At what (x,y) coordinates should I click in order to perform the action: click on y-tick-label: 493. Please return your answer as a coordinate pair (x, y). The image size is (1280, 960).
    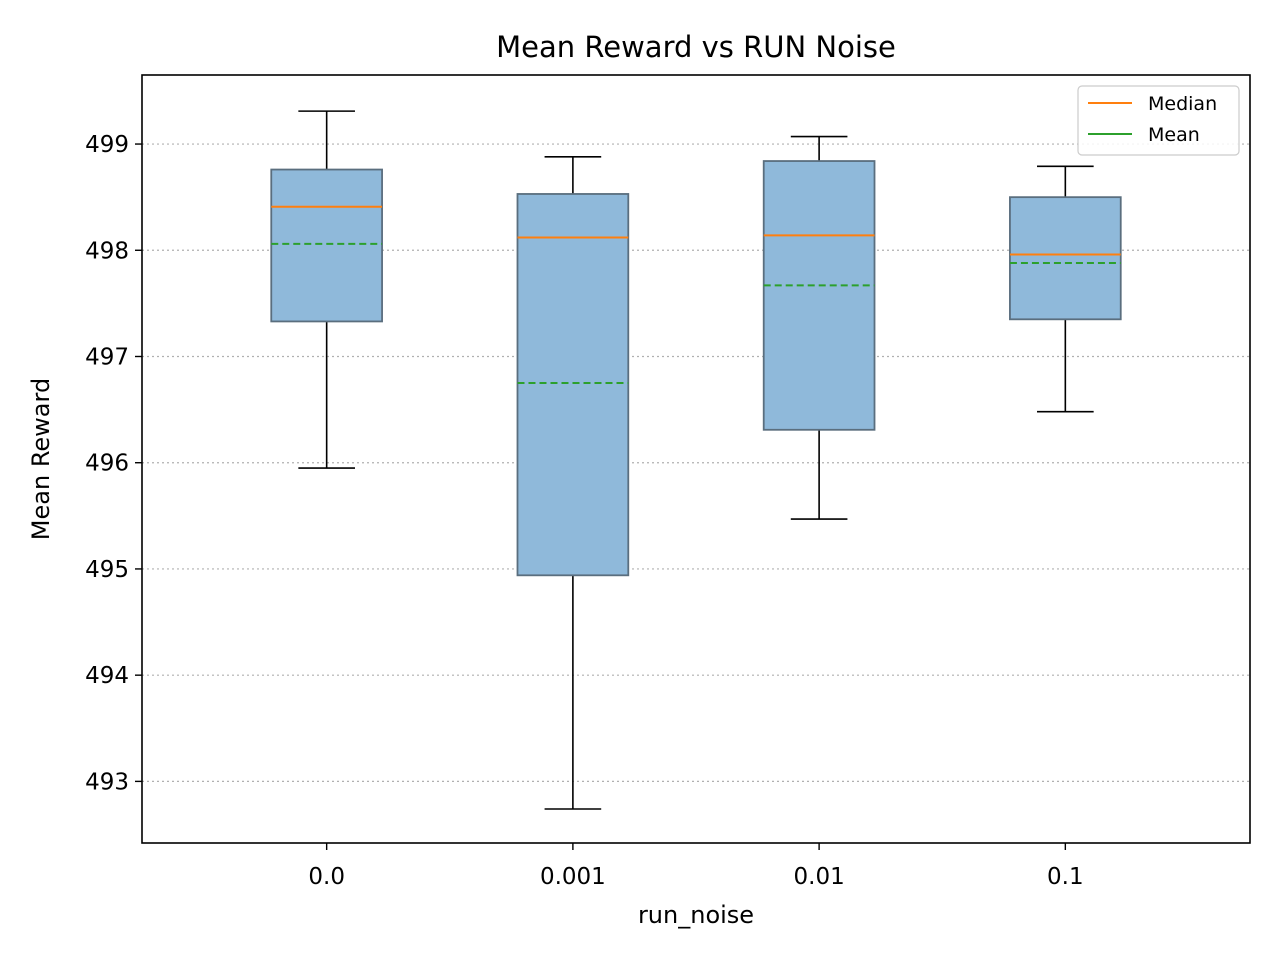
    Looking at the image, I should click on (107, 782).